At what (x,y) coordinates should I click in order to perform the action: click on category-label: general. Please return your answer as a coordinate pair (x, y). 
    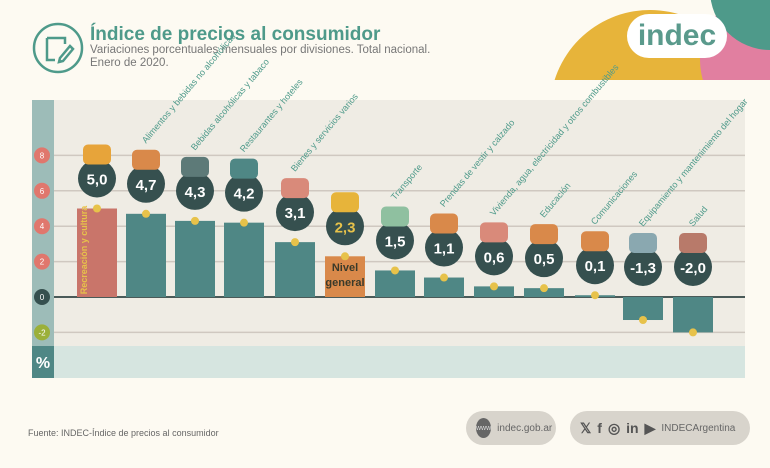
    Looking at the image, I should click on (344, 283).